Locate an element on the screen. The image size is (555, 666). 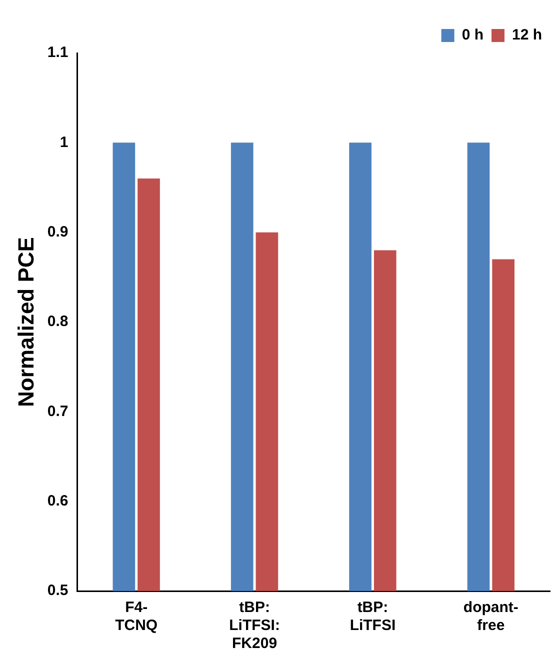
legend-label: 0 h is located at coordinates (473, 35).